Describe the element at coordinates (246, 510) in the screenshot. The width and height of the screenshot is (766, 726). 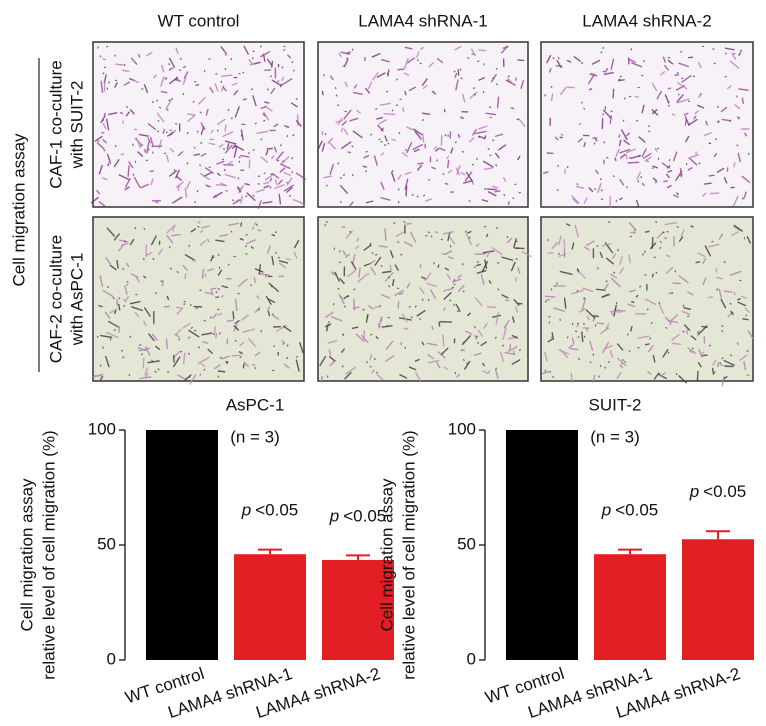
I see `p-symbol: p` at that location.